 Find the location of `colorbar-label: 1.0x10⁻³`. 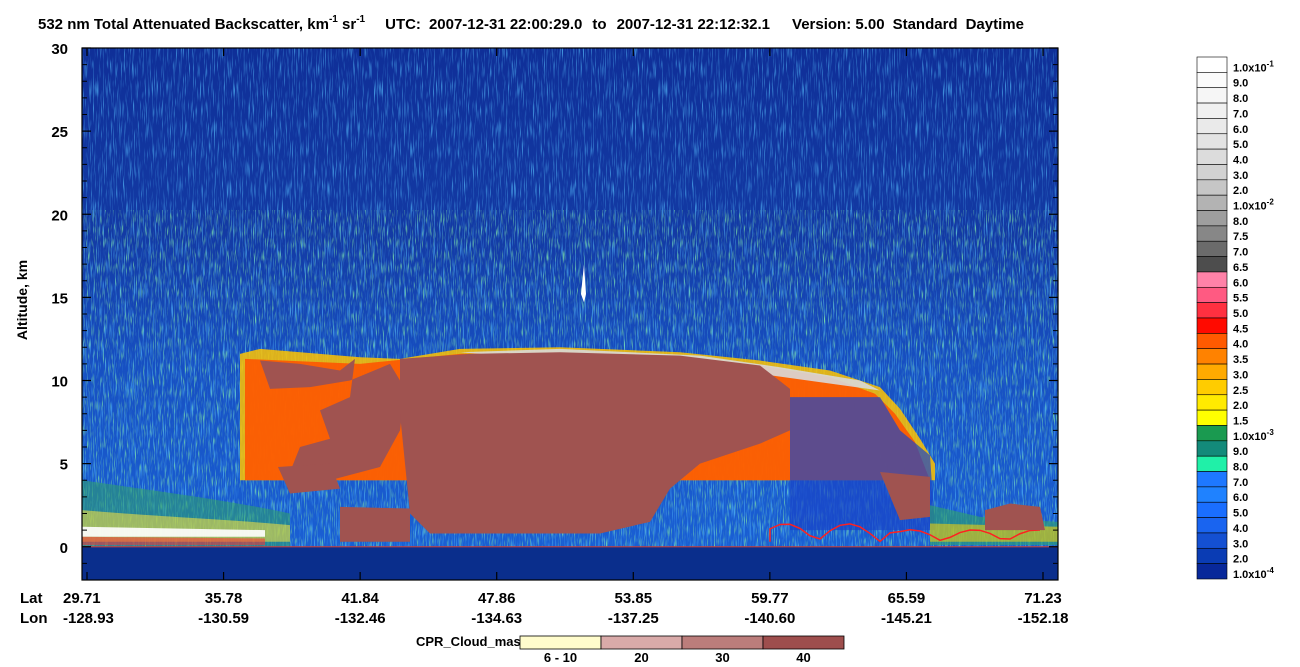

colorbar-label: 1.0x10⁻³ is located at coordinates (1253, 435).